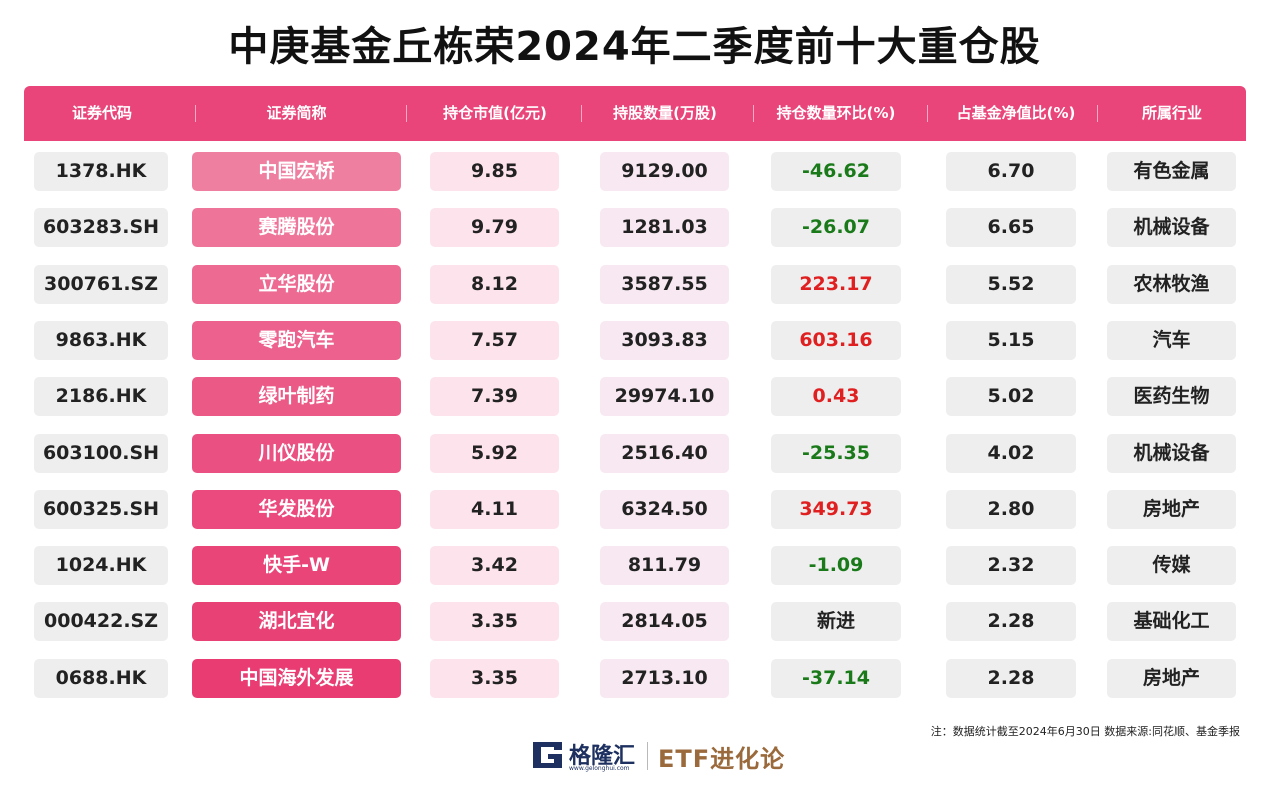 The image size is (1269, 794). I want to click on holding-change-cell: 0.43, so click(836, 397).